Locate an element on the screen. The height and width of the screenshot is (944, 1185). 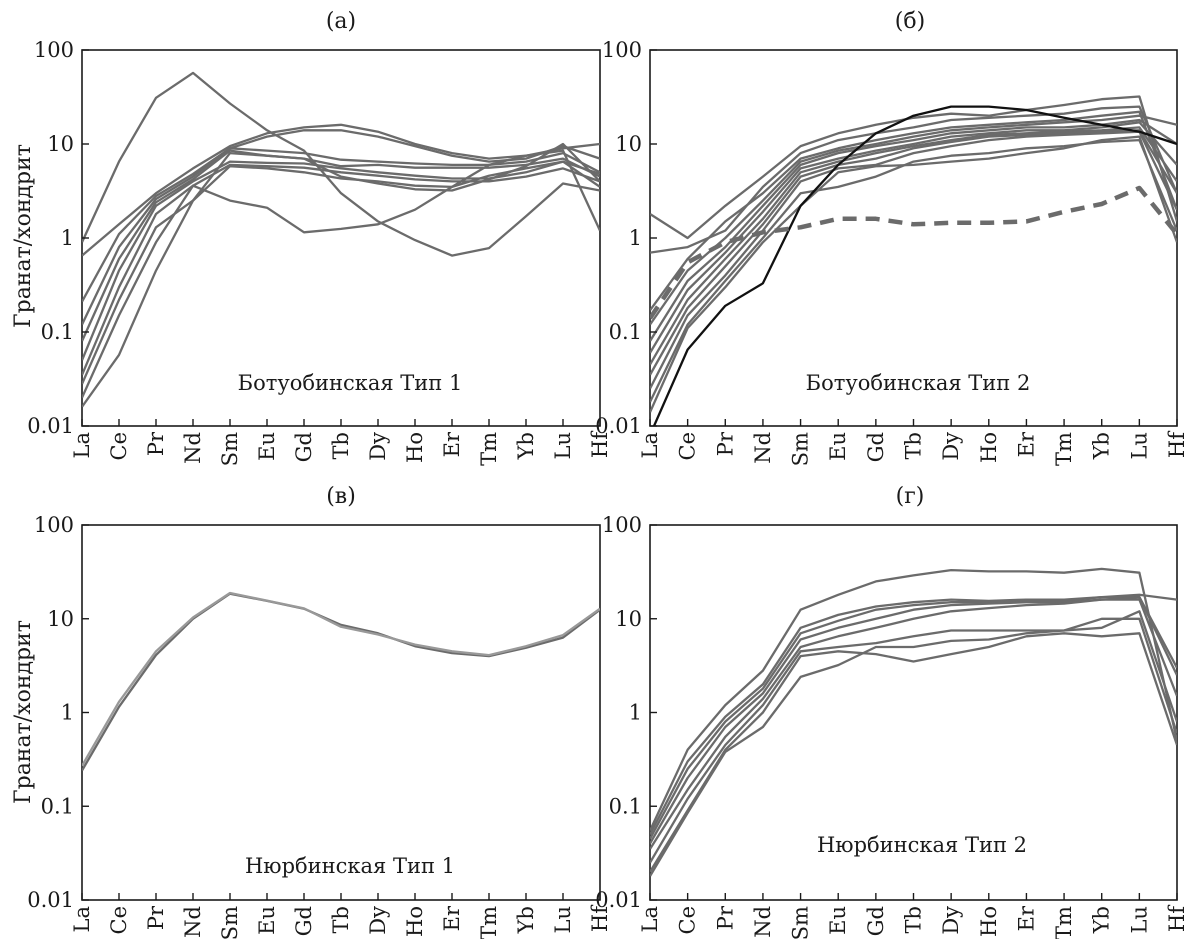
x-tick-label-a-Tb: Tb is located at coordinates (341, 445).